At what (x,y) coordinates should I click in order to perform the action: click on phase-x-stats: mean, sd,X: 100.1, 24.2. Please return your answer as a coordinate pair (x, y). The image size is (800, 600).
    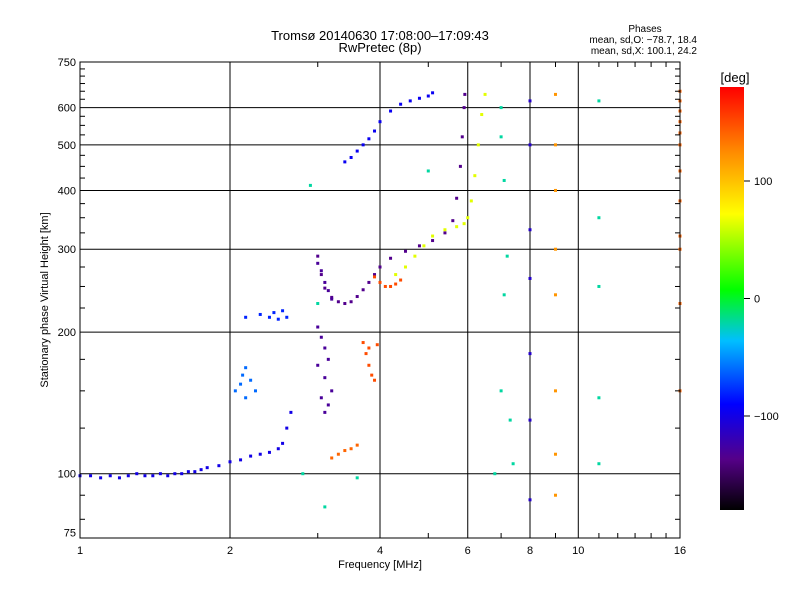
    Looking at the image, I should click on (644, 51).